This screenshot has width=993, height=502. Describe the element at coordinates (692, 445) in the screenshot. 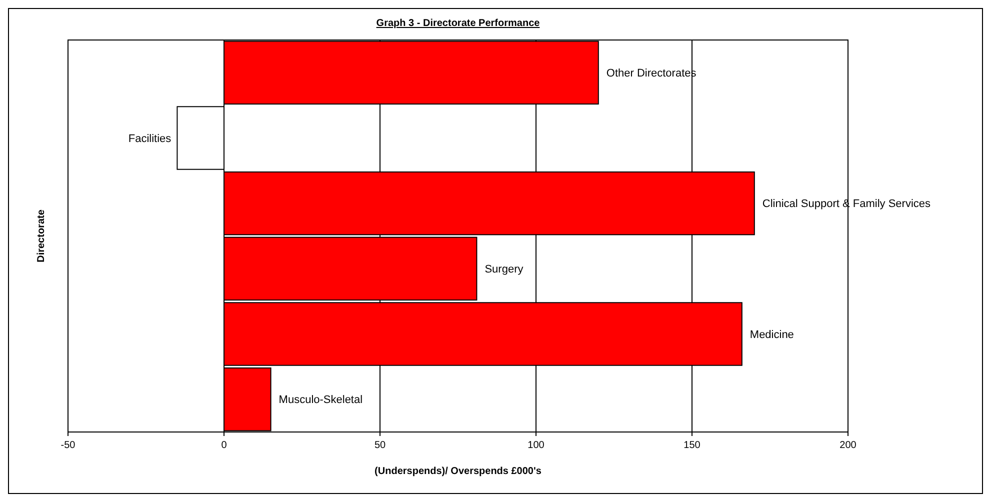

I see `x-tick-label: 150` at that location.